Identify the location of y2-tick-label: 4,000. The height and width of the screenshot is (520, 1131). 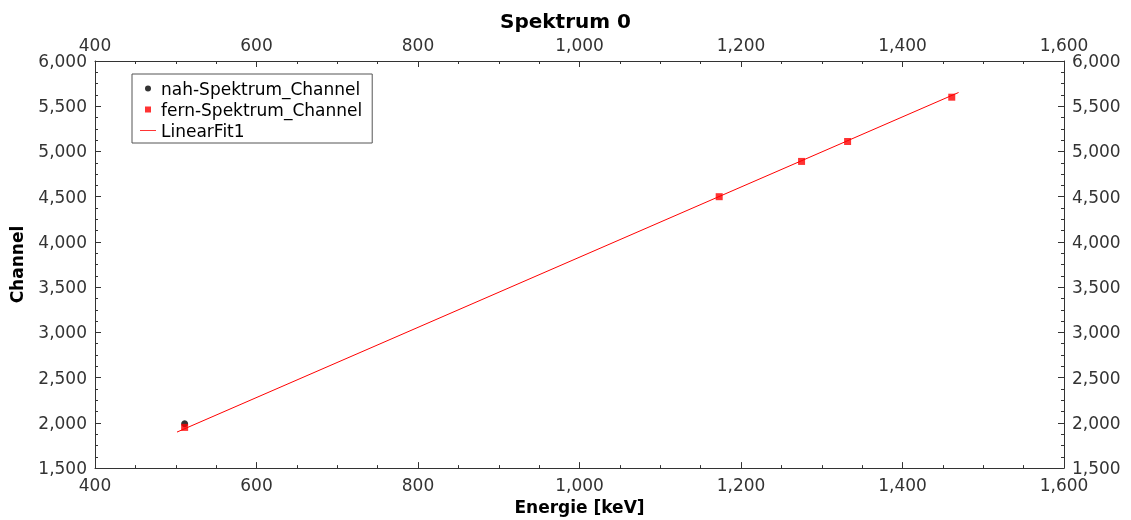
(1096, 241).